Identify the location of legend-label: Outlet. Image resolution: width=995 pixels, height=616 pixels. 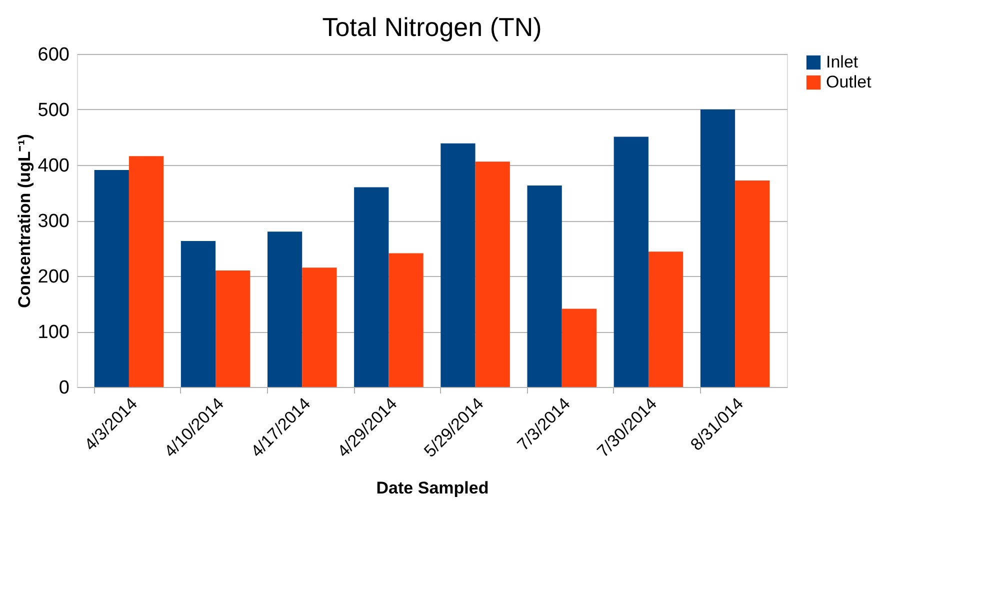
(849, 82).